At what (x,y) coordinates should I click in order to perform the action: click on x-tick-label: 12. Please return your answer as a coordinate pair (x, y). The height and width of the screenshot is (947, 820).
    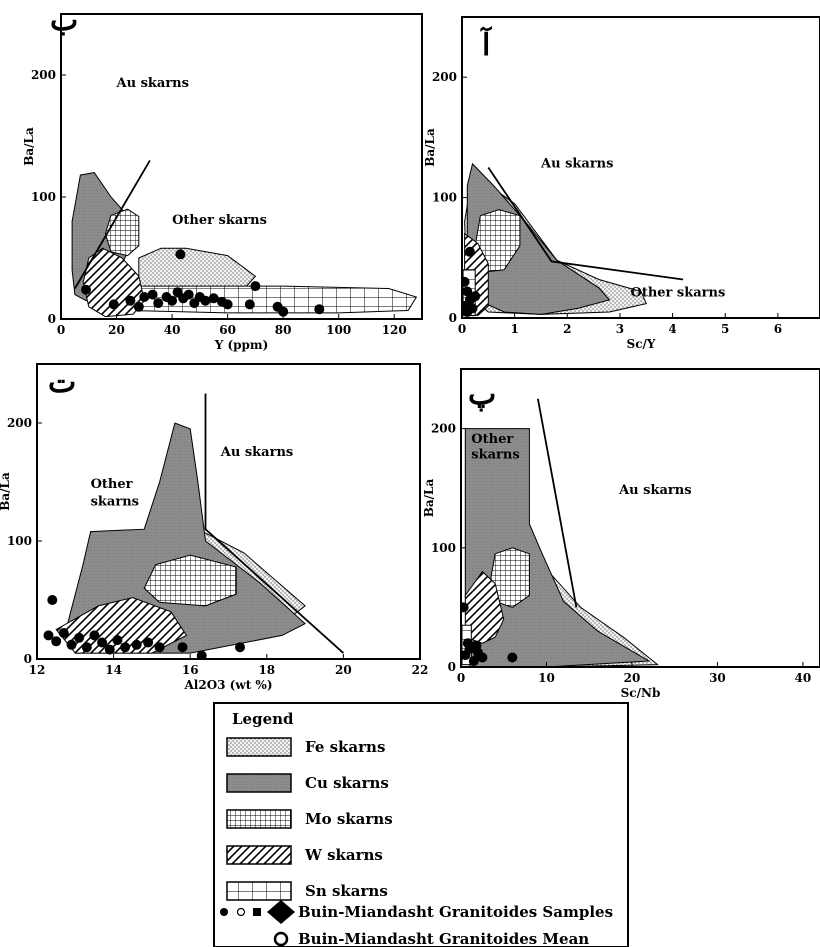
    Looking at the image, I should click on (37, 670).